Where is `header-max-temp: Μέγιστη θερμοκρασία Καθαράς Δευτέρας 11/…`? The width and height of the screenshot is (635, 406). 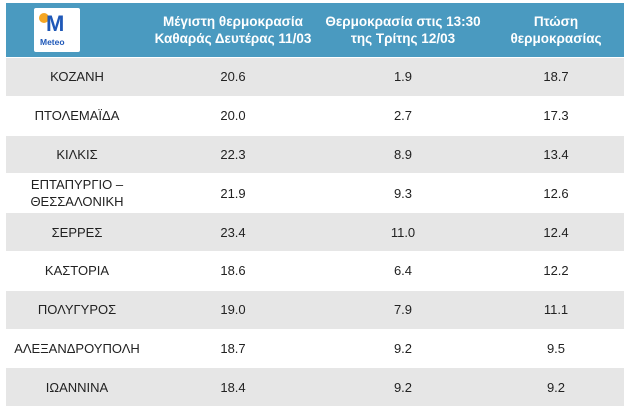
header-max-temp: Μέγιστη θερμοκρασία Καθαράς Δευτέρας 11/… is located at coordinates (233, 30).